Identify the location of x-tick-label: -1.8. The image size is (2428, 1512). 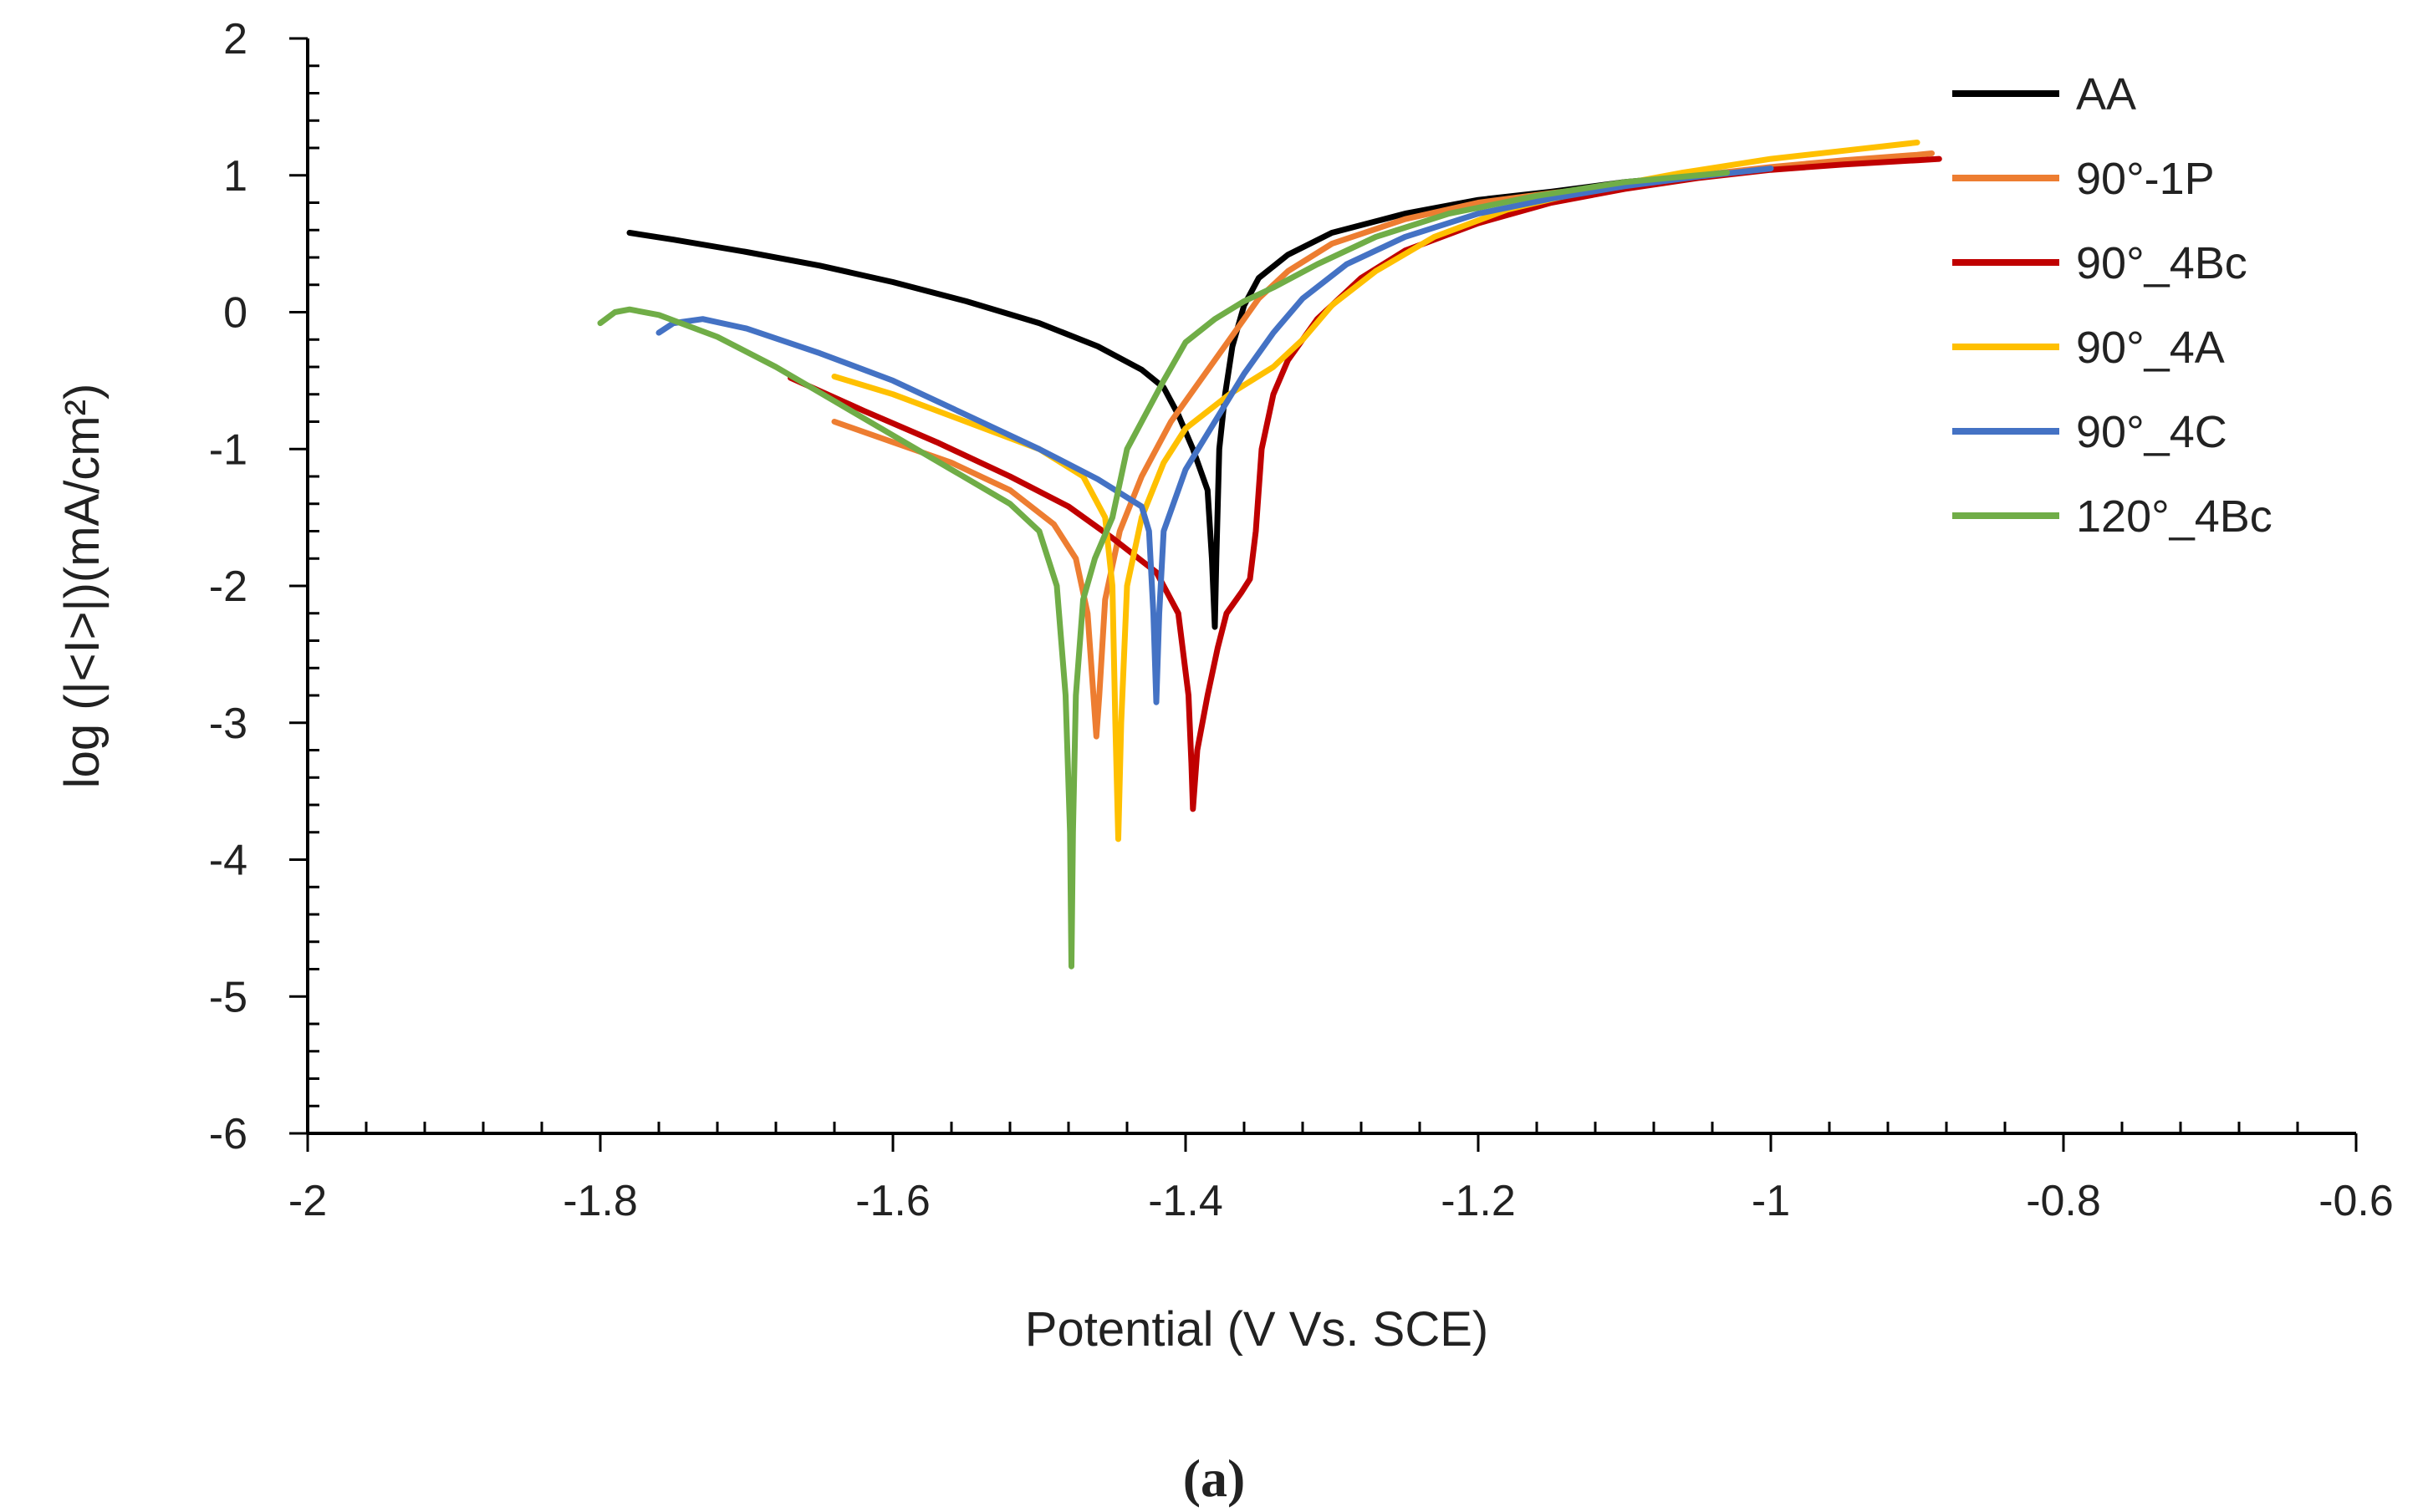
(600, 1201).